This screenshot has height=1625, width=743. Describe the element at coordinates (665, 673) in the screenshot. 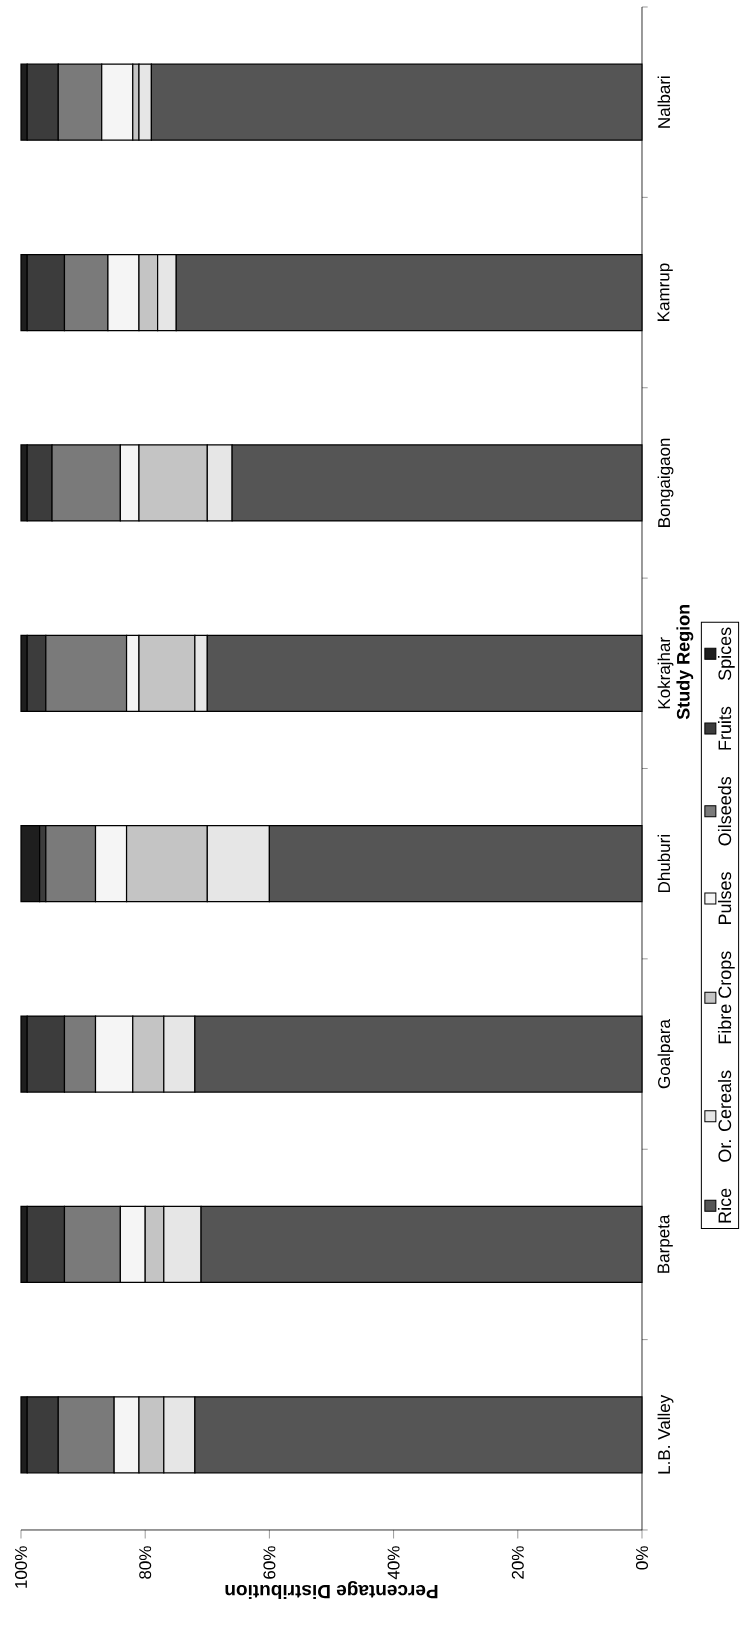

I see `y-tick-label: Kokrajhar` at that location.